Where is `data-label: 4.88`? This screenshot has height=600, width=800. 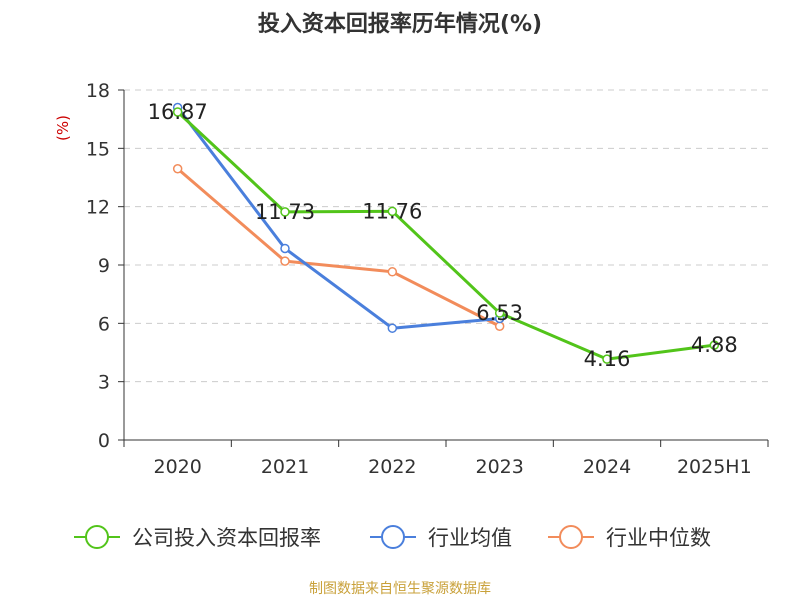 data-label: 4.88 is located at coordinates (714, 345).